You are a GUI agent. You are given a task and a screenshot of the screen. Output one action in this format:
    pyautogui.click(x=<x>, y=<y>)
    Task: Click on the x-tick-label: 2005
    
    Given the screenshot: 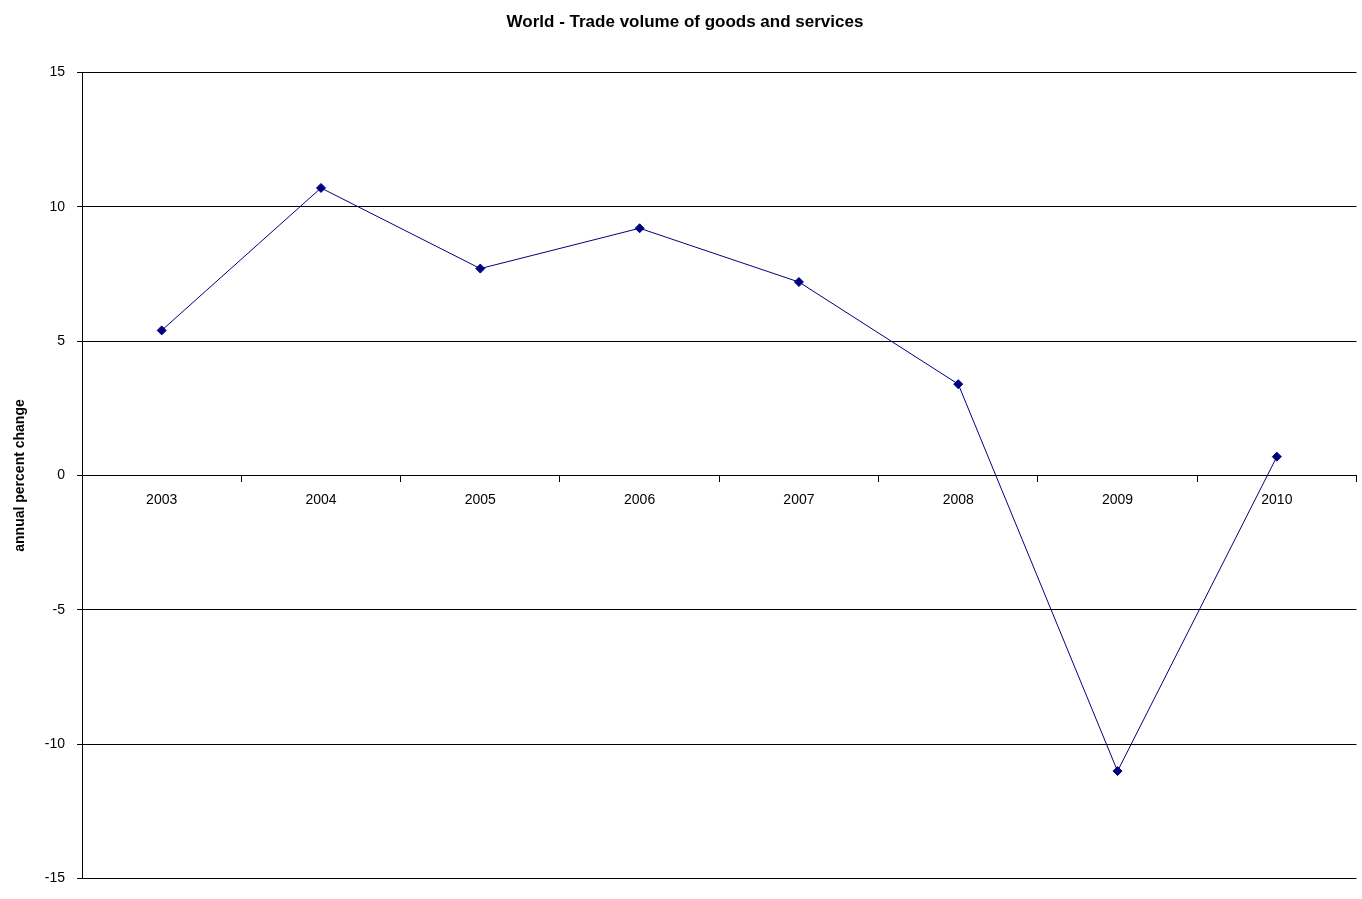 What is the action you would take?
    pyautogui.click(x=480, y=498)
    